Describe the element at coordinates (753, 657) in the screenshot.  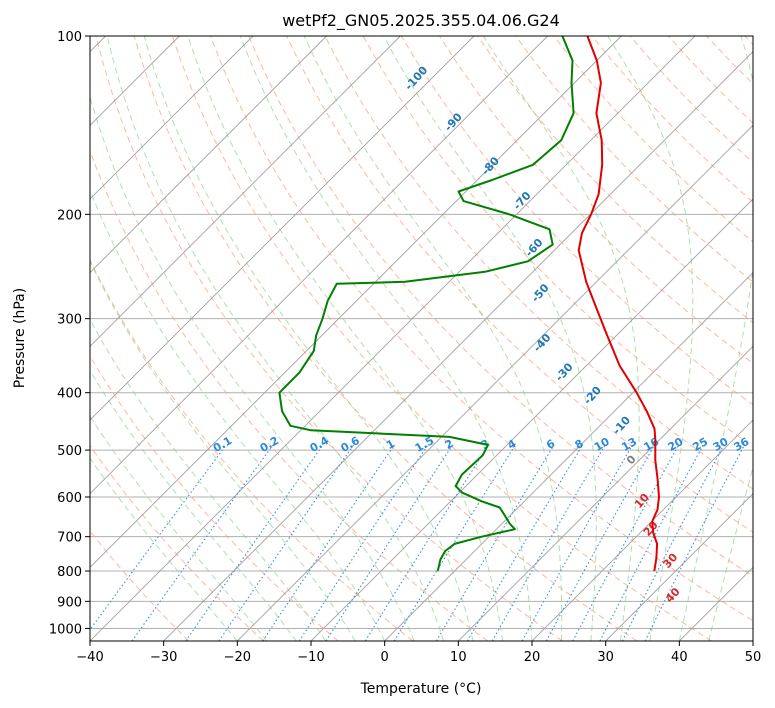
I see `x-tick-label: 50` at that location.